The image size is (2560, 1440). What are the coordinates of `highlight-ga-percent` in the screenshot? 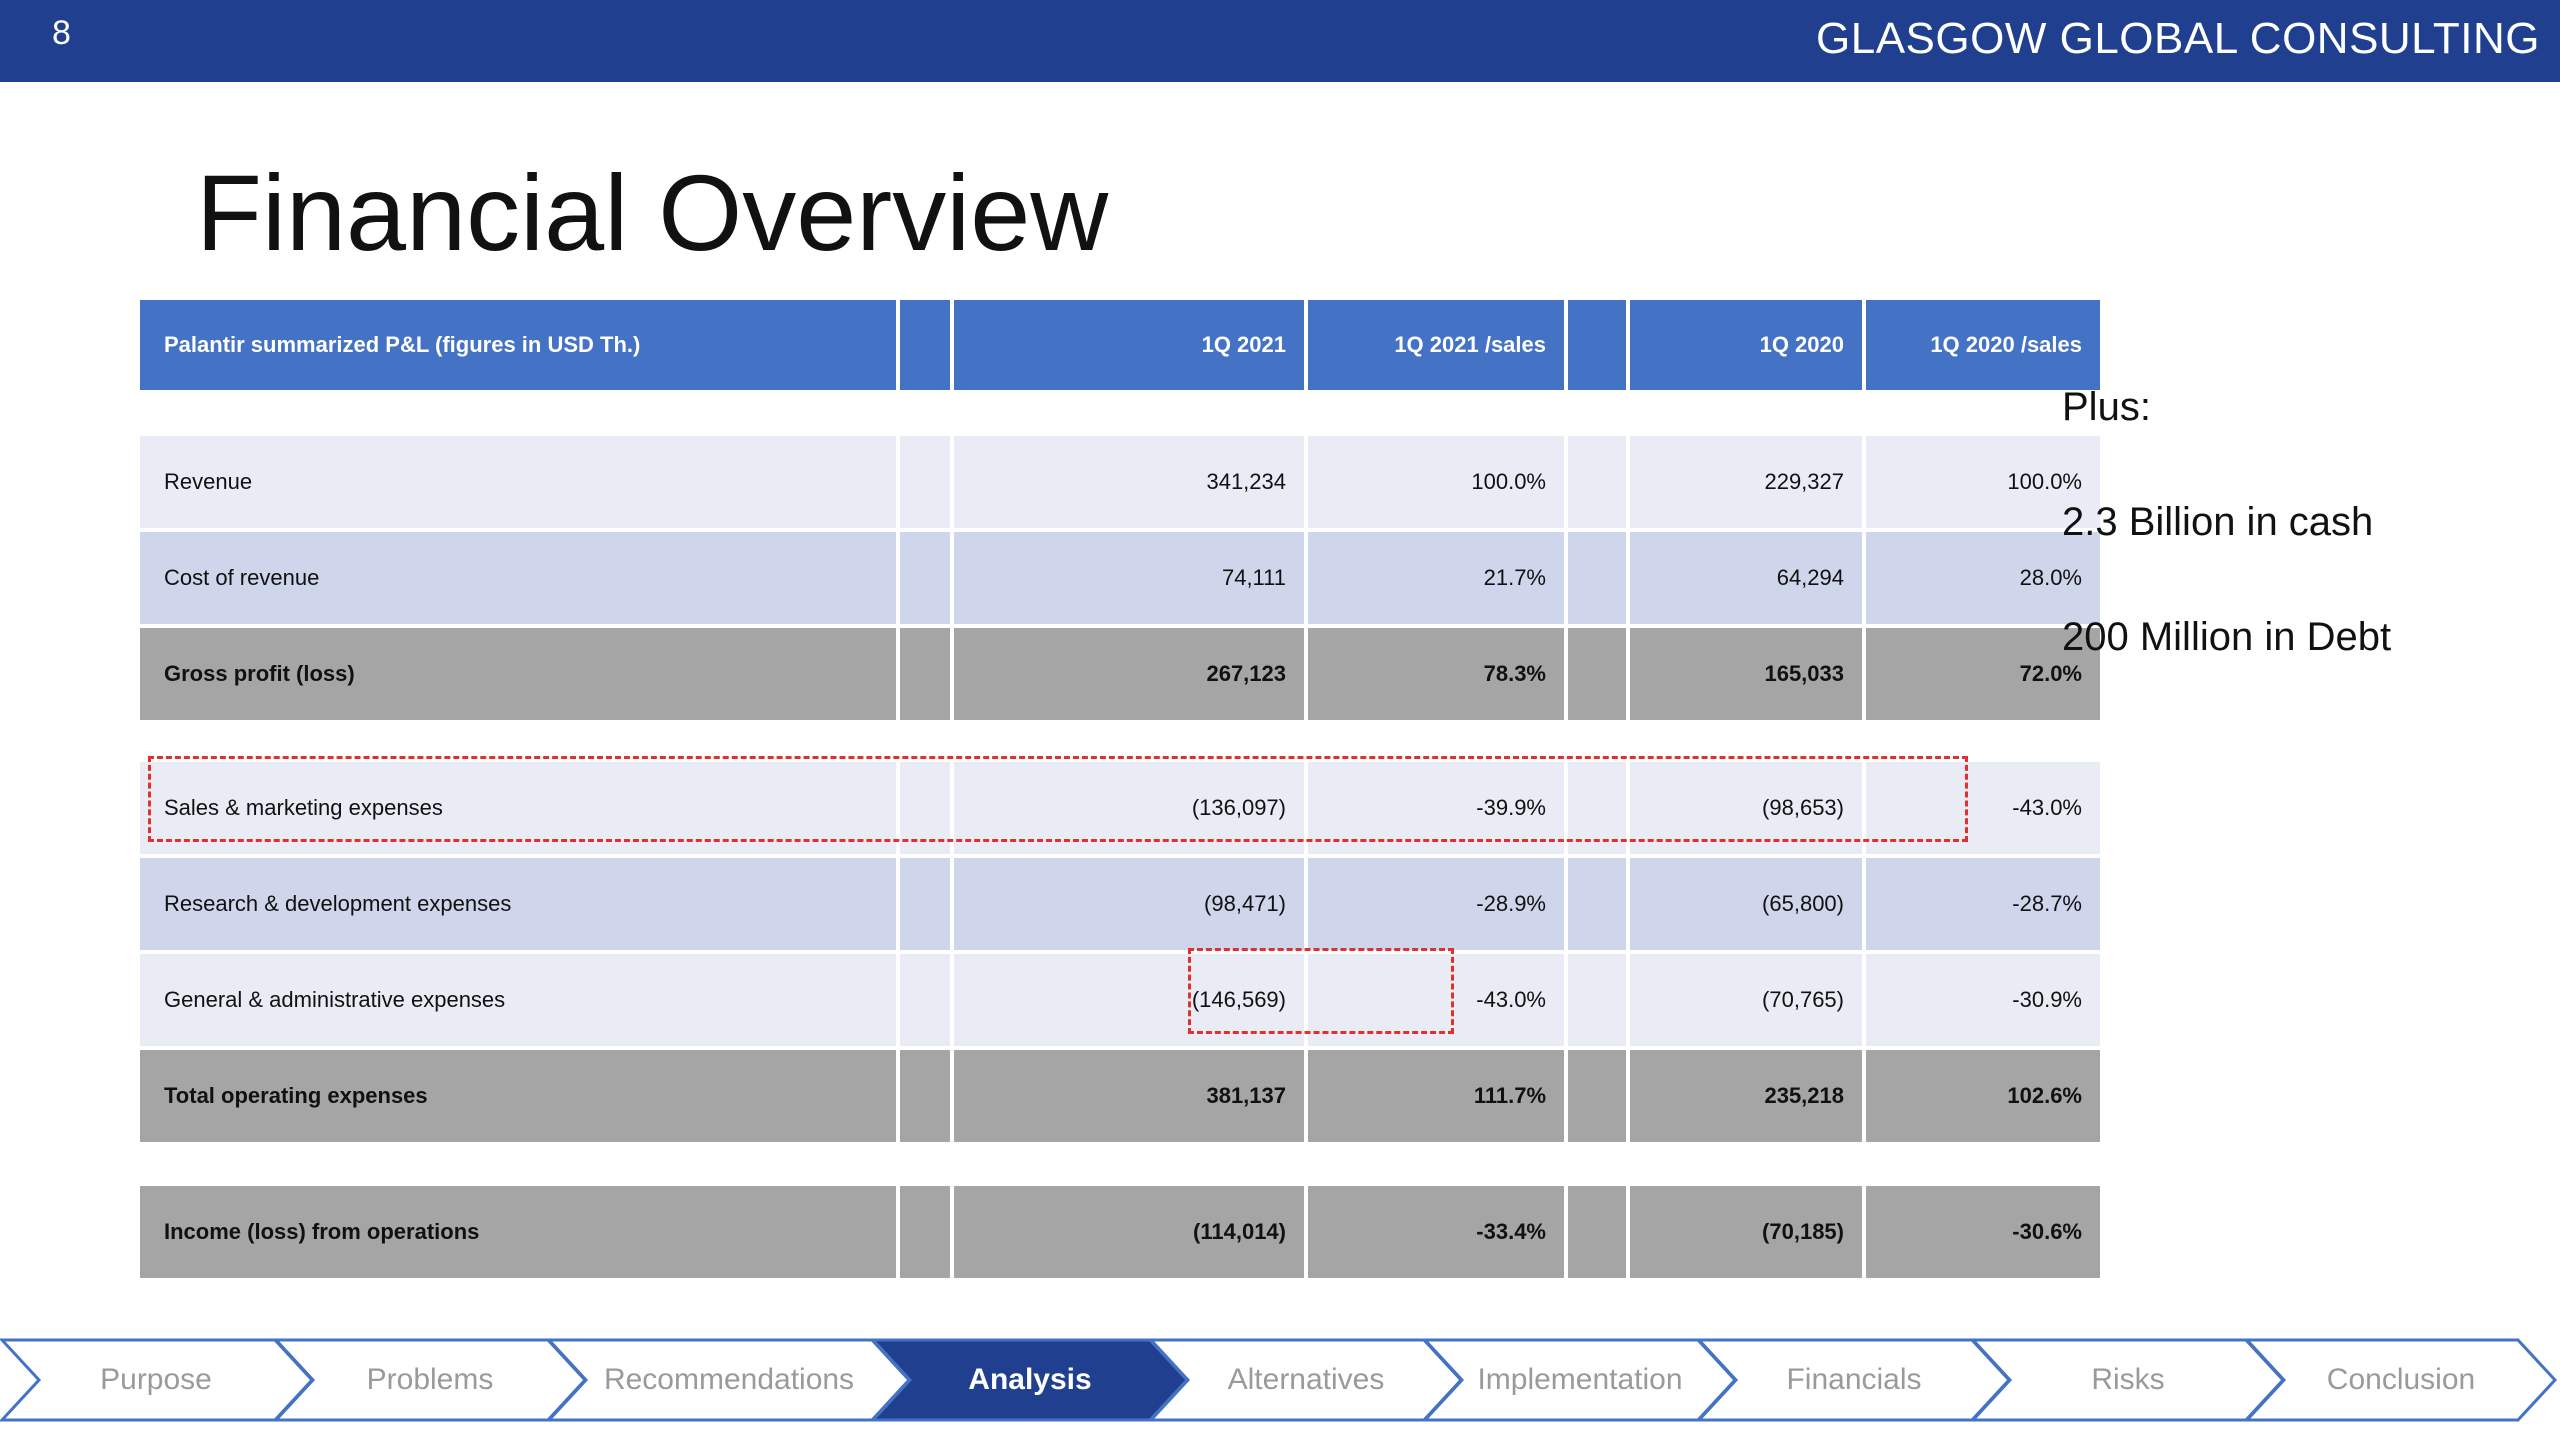 It's located at (1321, 991).